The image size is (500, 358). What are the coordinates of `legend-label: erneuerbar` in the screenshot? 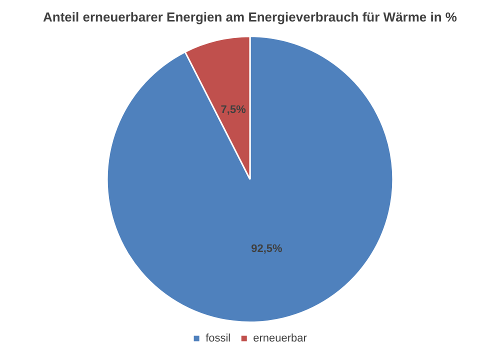 It's located at (280, 338).